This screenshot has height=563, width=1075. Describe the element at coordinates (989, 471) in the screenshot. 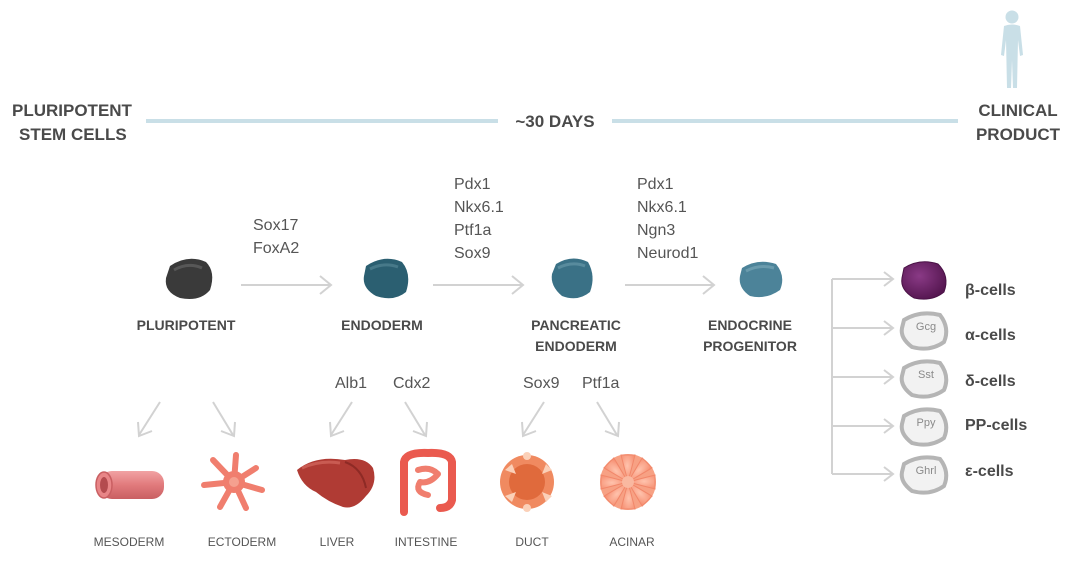

I see `fate-label-epsilon: ε-cells` at that location.